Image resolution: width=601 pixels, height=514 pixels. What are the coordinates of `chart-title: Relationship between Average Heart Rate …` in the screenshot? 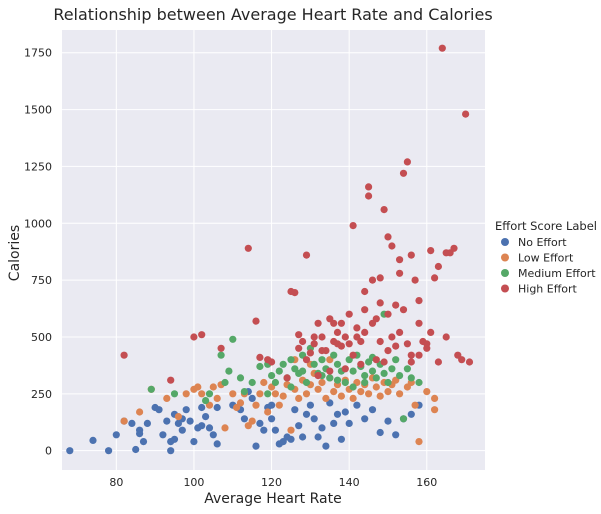 It's located at (272, 14).